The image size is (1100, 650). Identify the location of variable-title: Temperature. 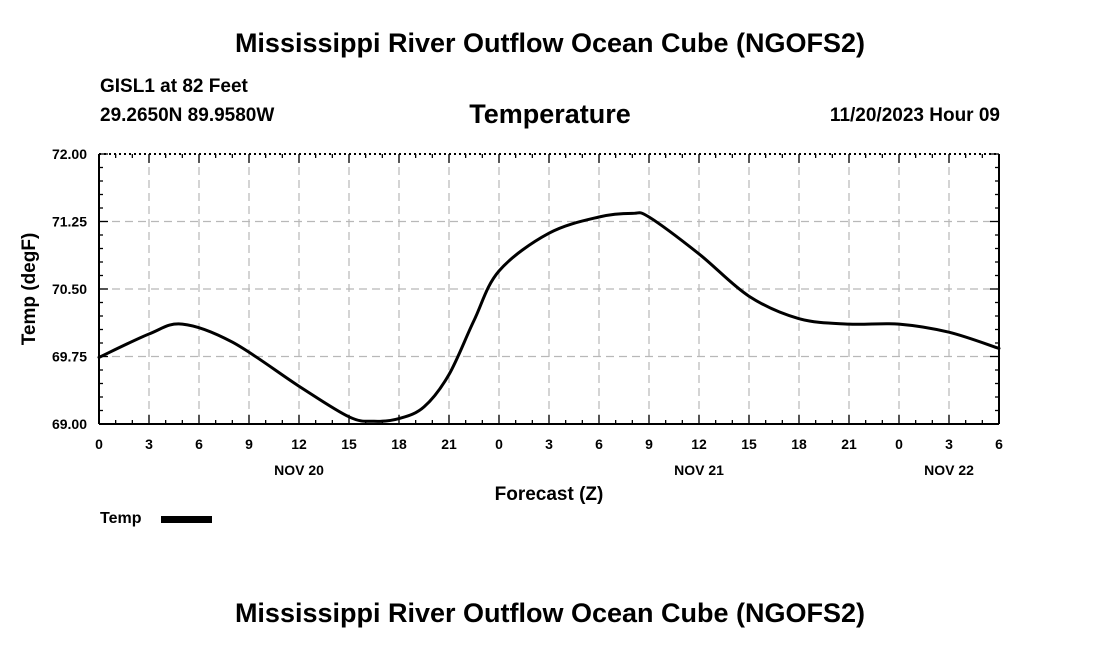
(550, 114).